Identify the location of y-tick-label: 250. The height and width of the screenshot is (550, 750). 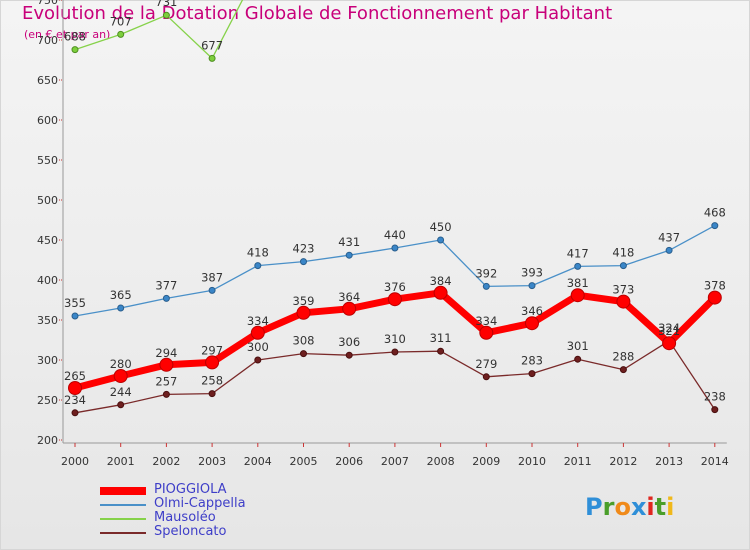
(47, 400).